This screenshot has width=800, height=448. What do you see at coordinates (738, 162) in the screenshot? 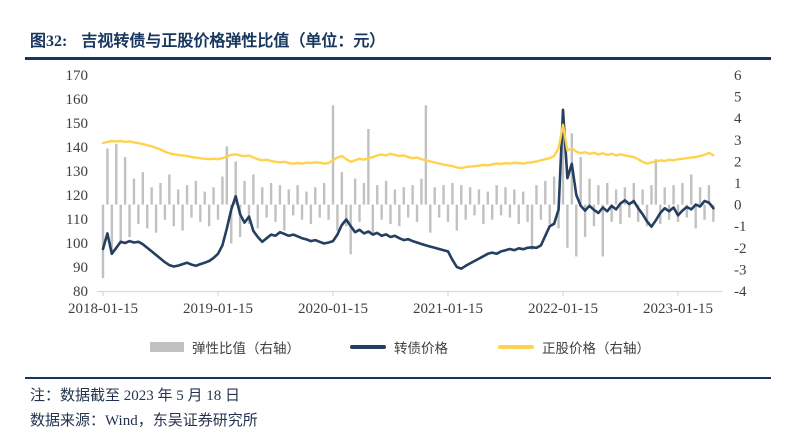
I see `svg-text: 2` at bounding box center [738, 162].